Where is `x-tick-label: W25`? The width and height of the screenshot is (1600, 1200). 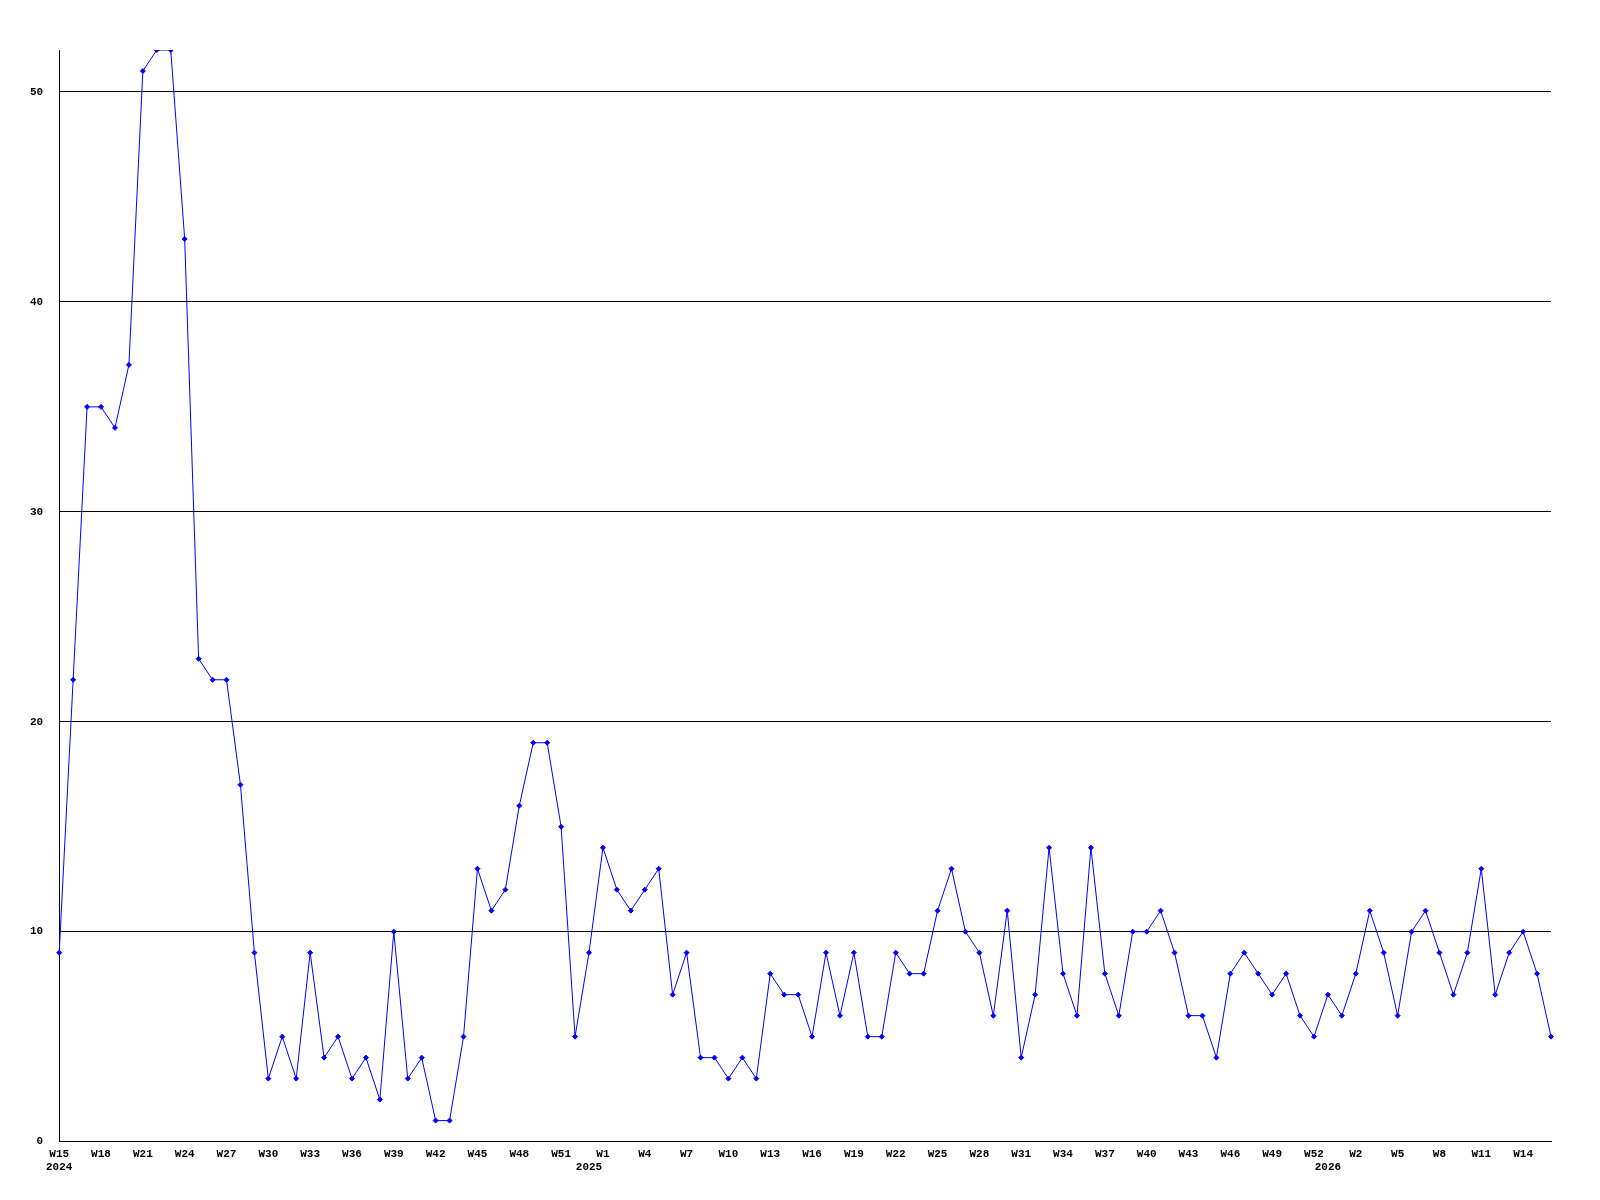
x-tick-label: W25 is located at coordinates (937, 1153).